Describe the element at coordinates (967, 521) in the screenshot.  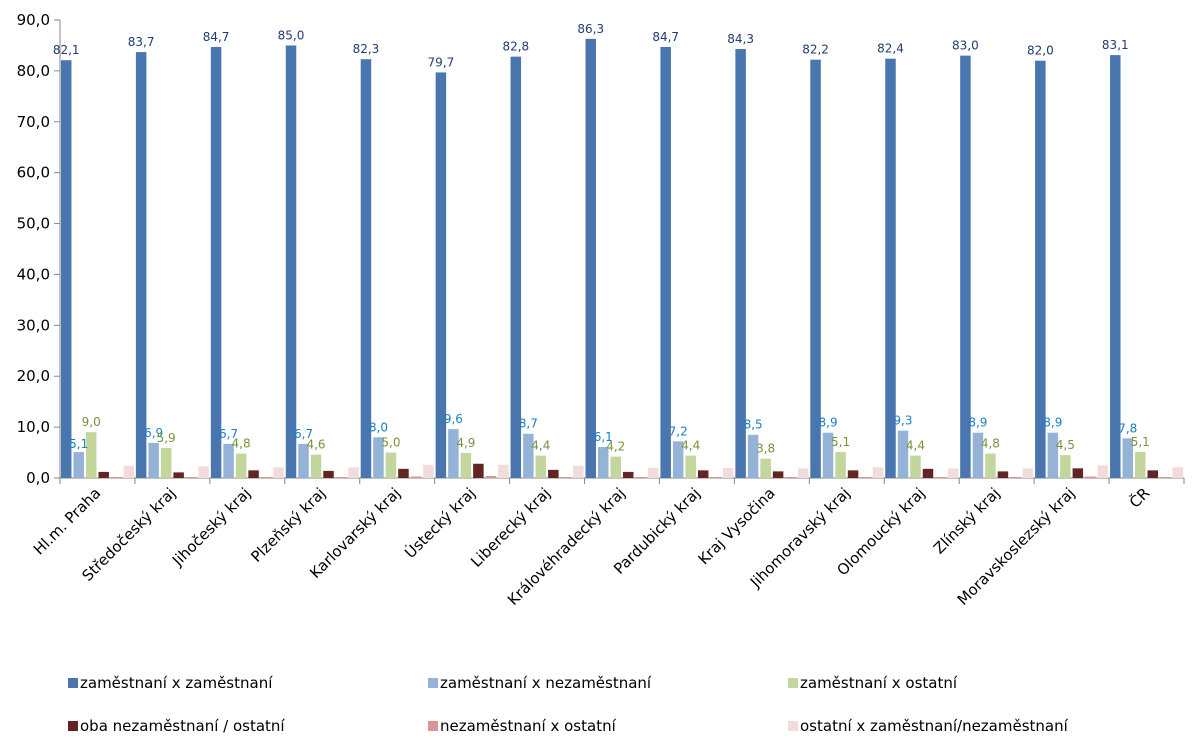
I see `category-label: Zlínský kraj` at that location.